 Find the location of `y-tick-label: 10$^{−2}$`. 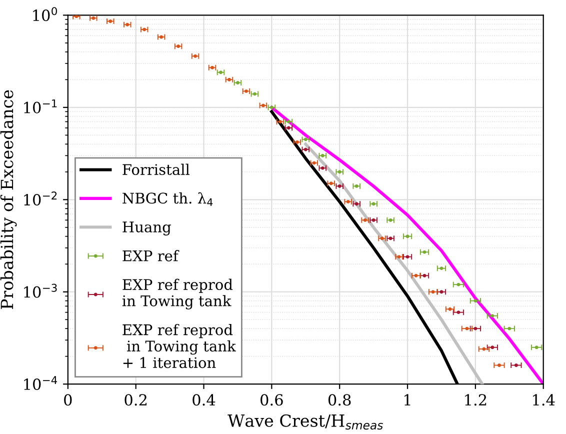

y-tick-label: 10$^{−2}$ is located at coordinates (40, 199).